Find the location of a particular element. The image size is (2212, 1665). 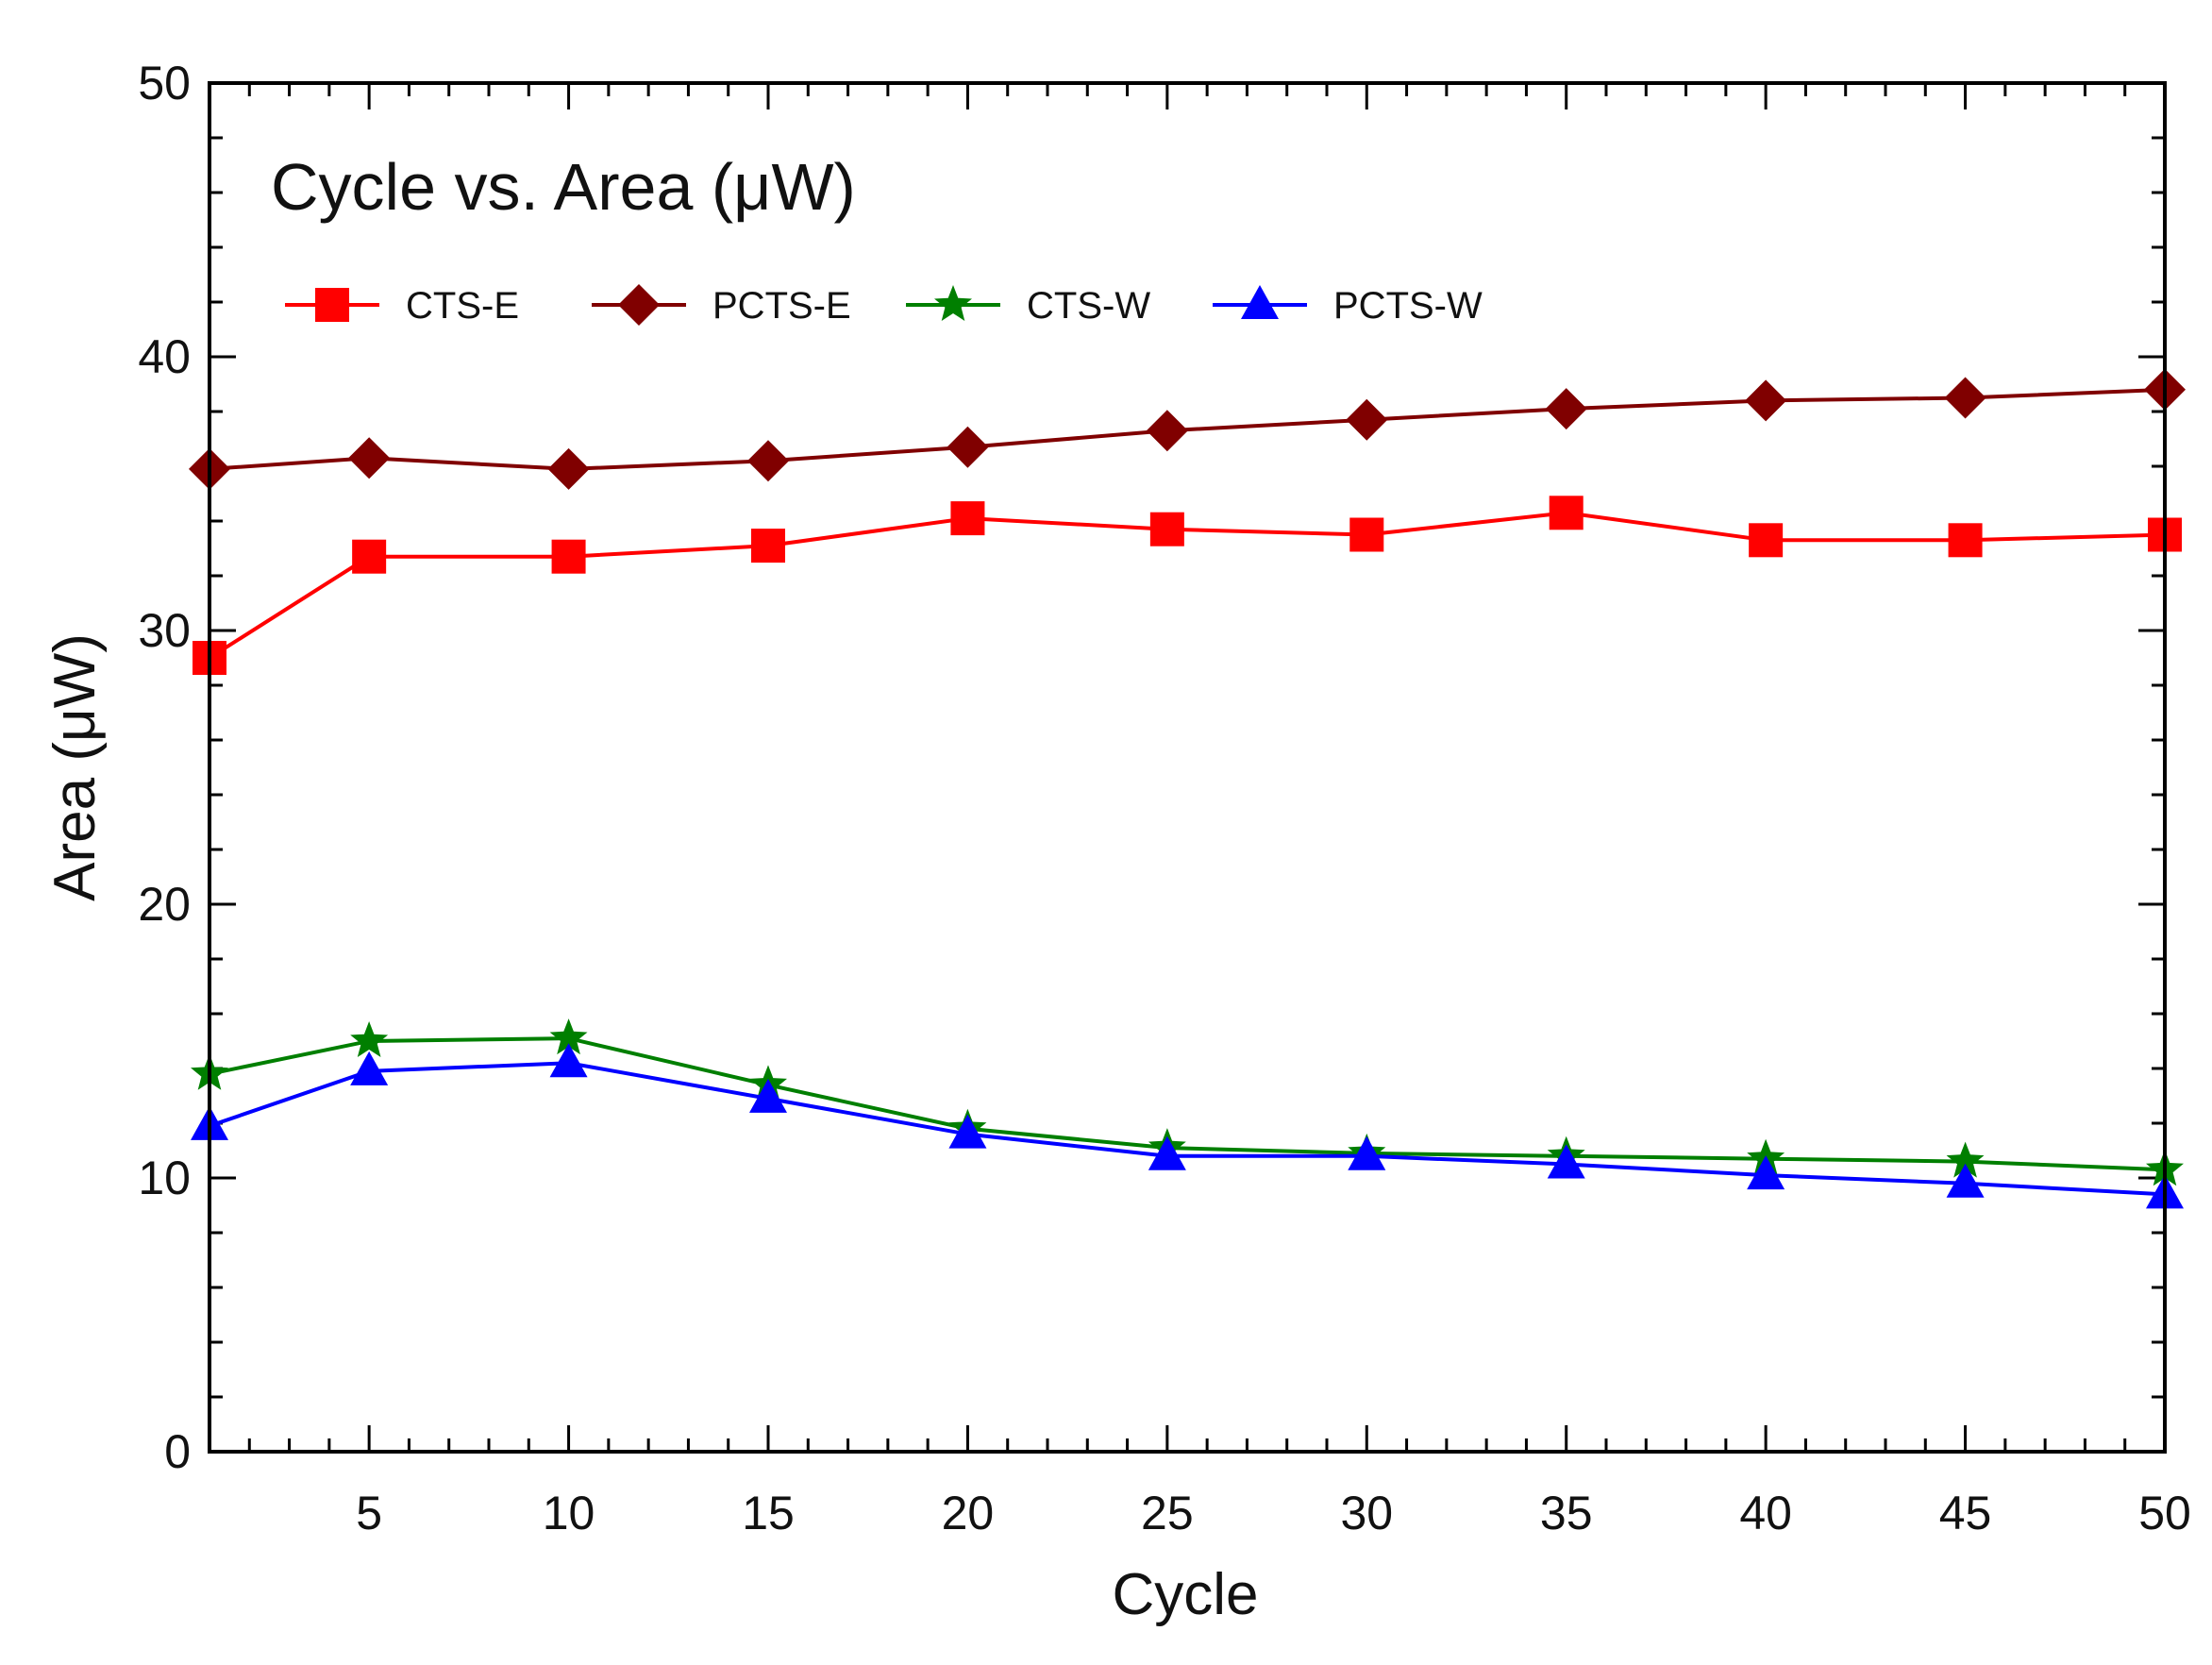

legend-label-pcts-e: PCTS-E is located at coordinates (781, 306).